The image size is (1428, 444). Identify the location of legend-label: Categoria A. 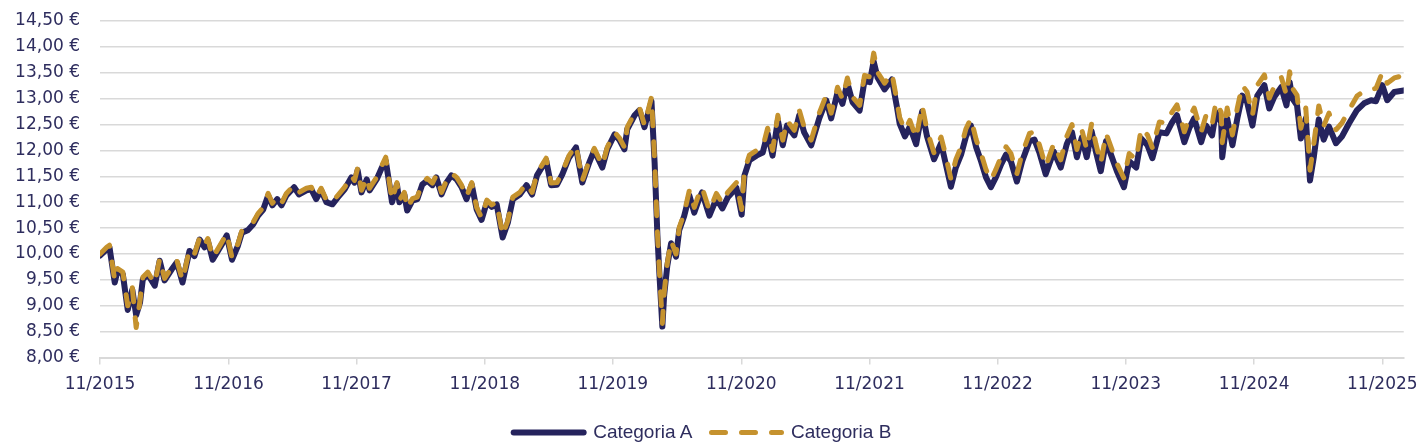
(643, 431).